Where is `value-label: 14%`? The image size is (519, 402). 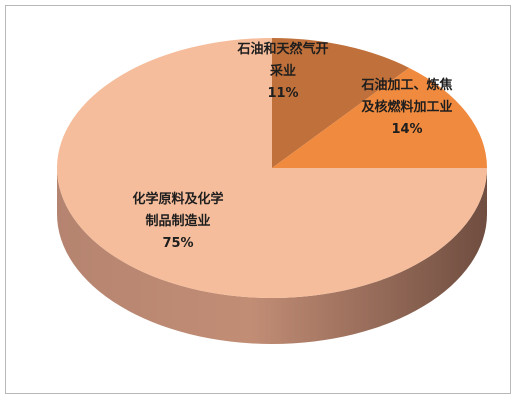
value-label: 14% is located at coordinates (407, 129).